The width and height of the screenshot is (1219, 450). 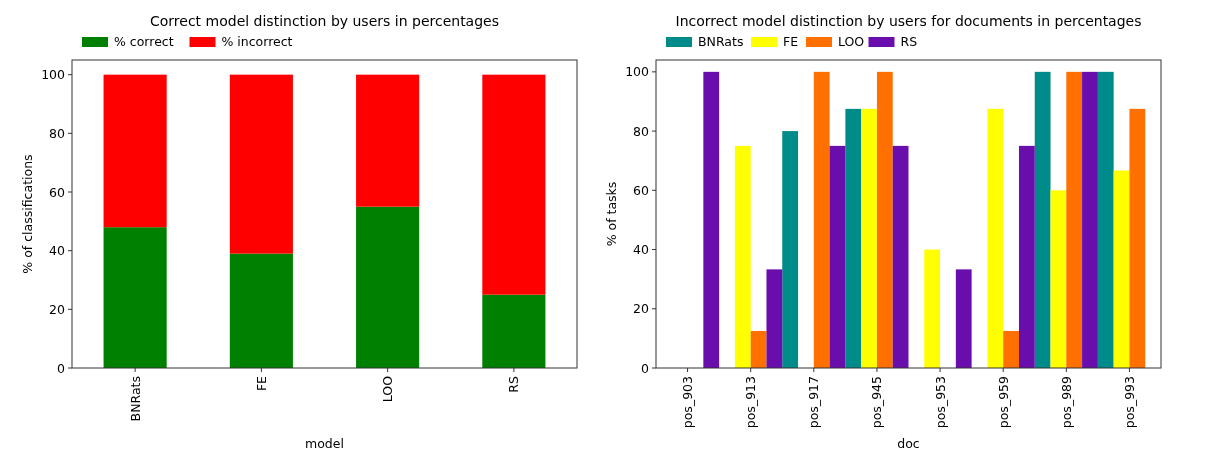 What do you see at coordinates (27, 214) in the screenshot?
I see `y-axis-title: % of classifications` at bounding box center [27, 214].